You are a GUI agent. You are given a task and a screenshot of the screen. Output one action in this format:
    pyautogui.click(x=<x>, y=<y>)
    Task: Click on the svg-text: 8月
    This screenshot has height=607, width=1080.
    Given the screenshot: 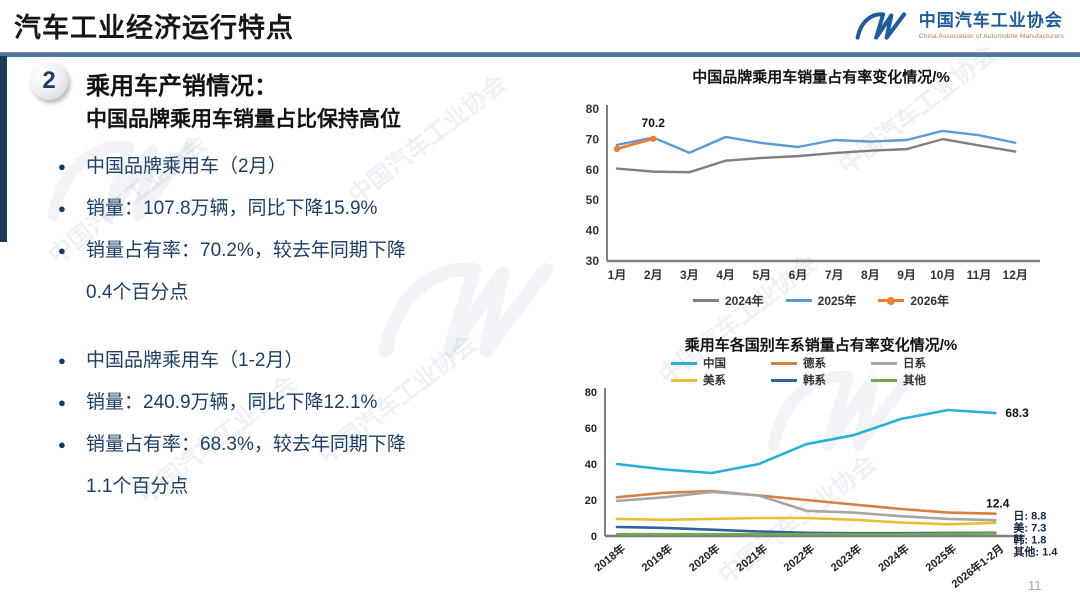 What is the action you would take?
    pyautogui.click(x=870, y=275)
    